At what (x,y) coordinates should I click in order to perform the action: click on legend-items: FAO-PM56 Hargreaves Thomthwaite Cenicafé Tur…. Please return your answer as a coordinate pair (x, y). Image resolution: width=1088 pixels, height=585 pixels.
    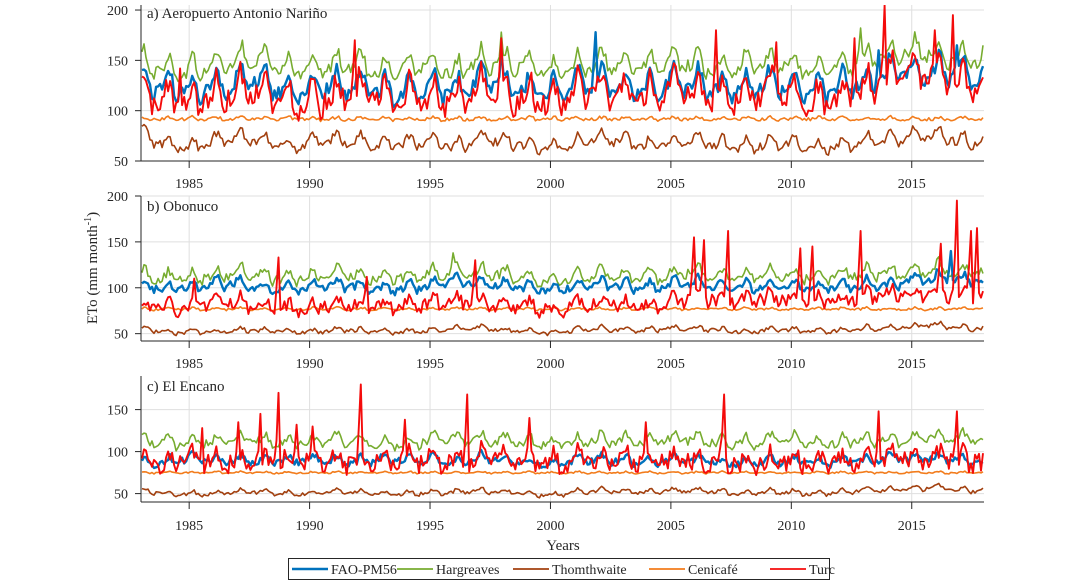
    Looking at the image, I should click on (563, 570).